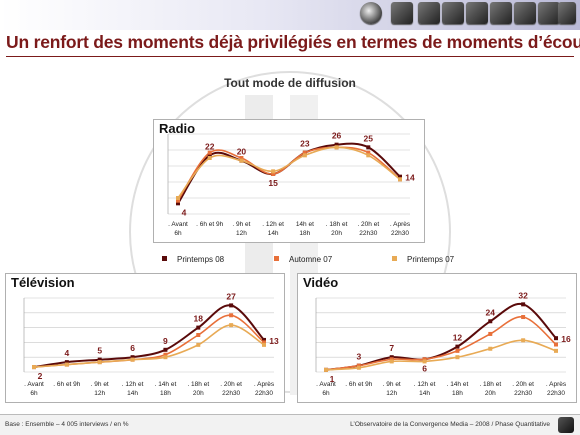 The image size is (580, 435). What do you see at coordinates (400, 224) in the screenshot?
I see `radio-x-tick-label: . Après` at bounding box center [400, 224].